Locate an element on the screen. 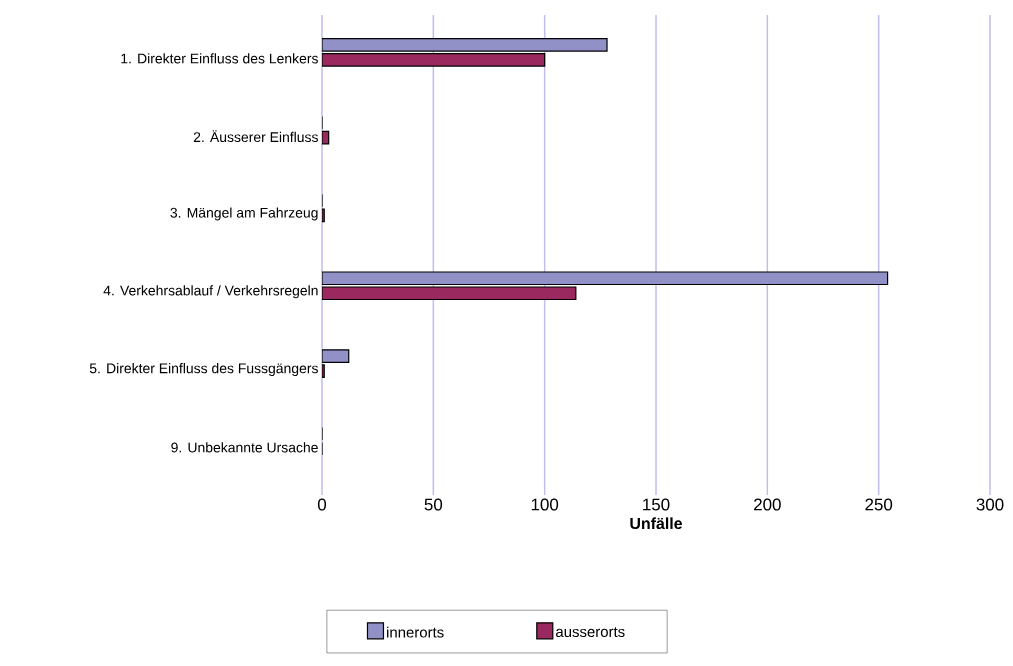 The width and height of the screenshot is (1013, 666). x-tick-label: 0 is located at coordinates (322, 504).